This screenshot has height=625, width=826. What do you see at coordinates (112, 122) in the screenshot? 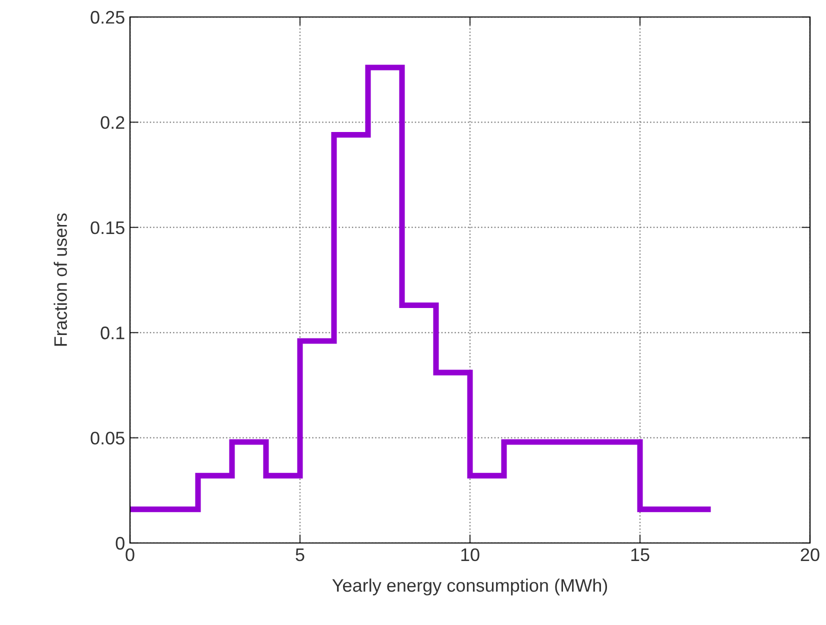
I see `y-tick-label: 0.2` at bounding box center [112, 122].